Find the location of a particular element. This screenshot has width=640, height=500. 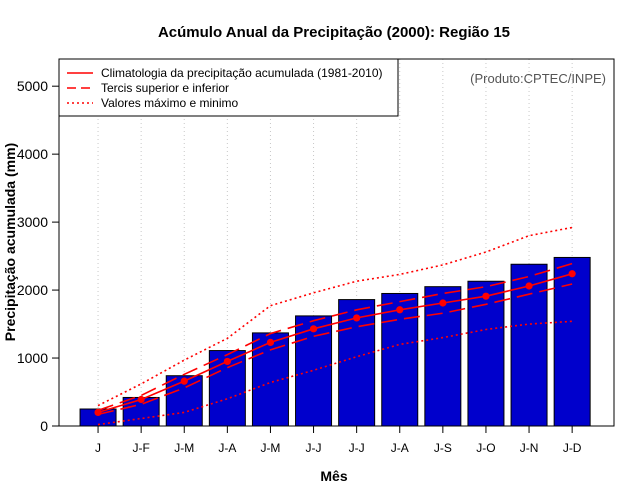

legend-label-extremes: Valores máximo e minimo is located at coordinates (169, 103).